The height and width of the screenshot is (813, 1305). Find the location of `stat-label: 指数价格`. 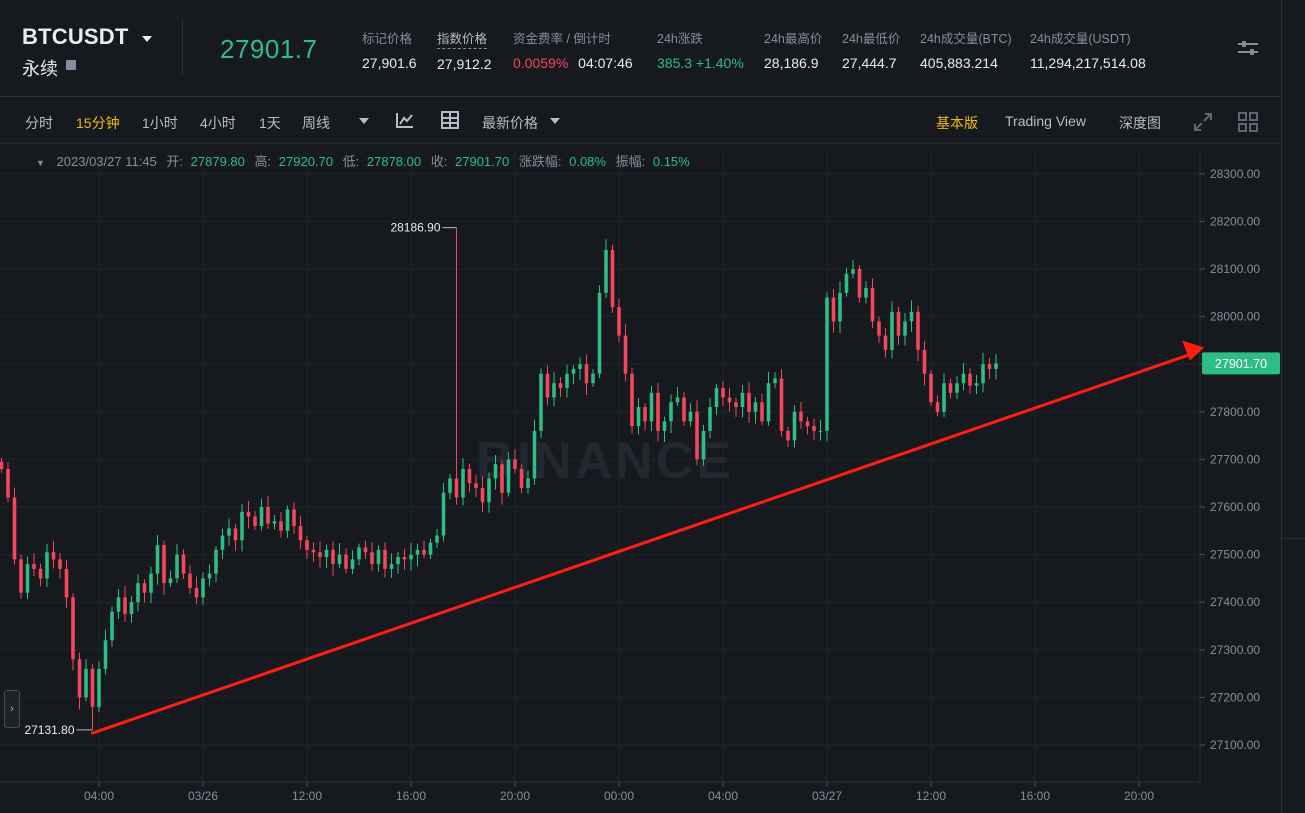

stat-label: 指数价格 is located at coordinates (462, 40).